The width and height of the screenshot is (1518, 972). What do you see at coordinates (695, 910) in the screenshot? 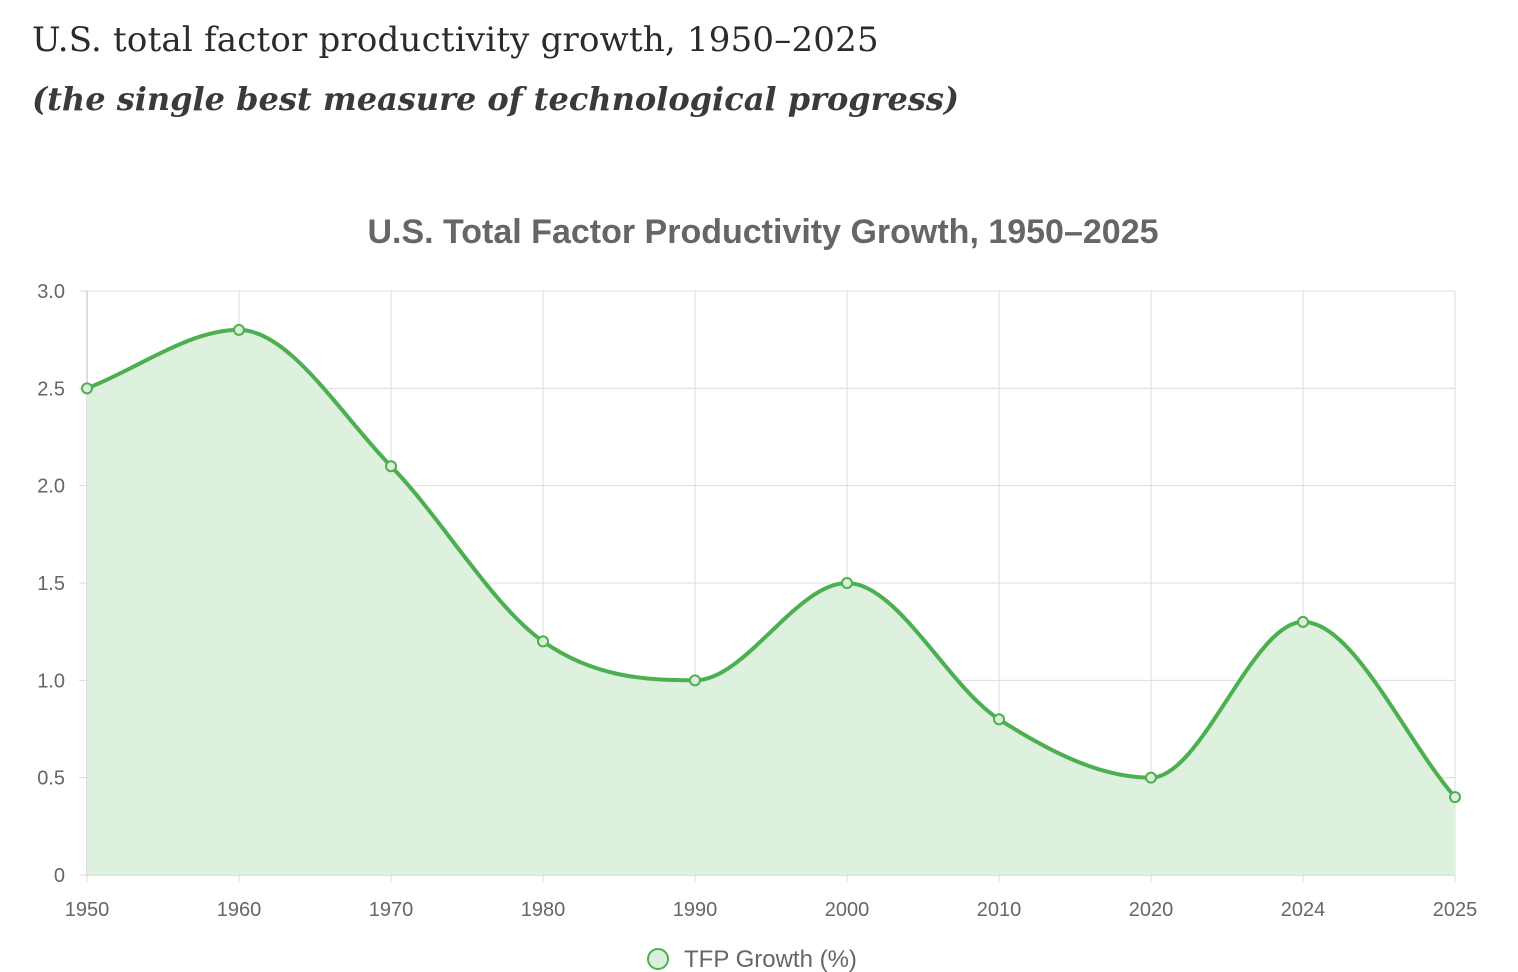
I see `x-tick-label: 1990` at bounding box center [695, 910].